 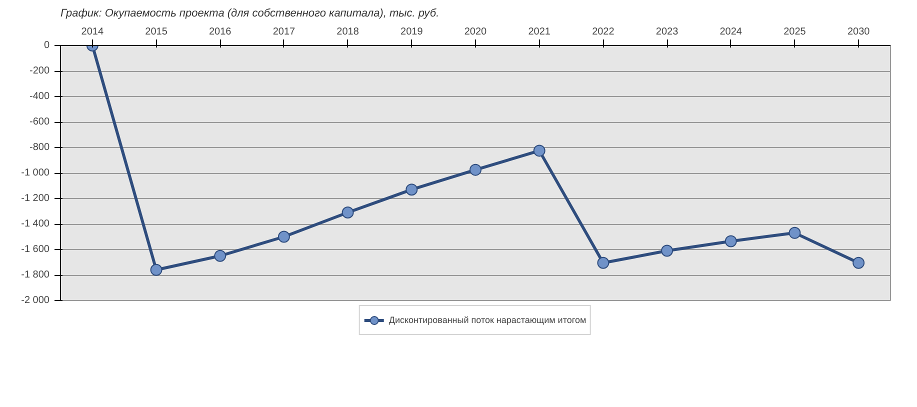 I want to click on legend-label: Дисконтированный поток нарастающим итогом, so click(x=487, y=320).